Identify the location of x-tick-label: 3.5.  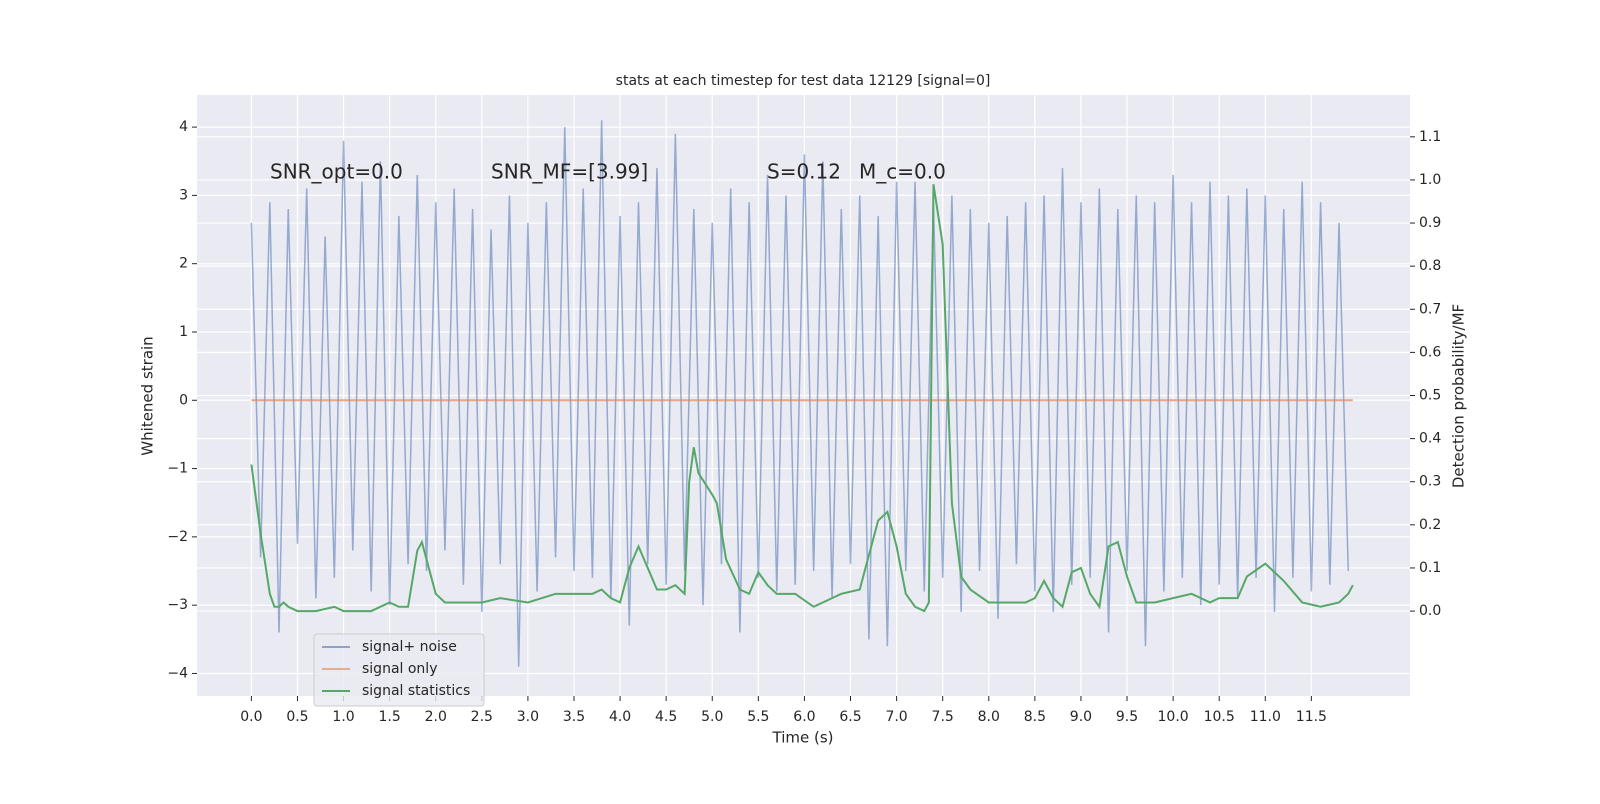
(574, 717).